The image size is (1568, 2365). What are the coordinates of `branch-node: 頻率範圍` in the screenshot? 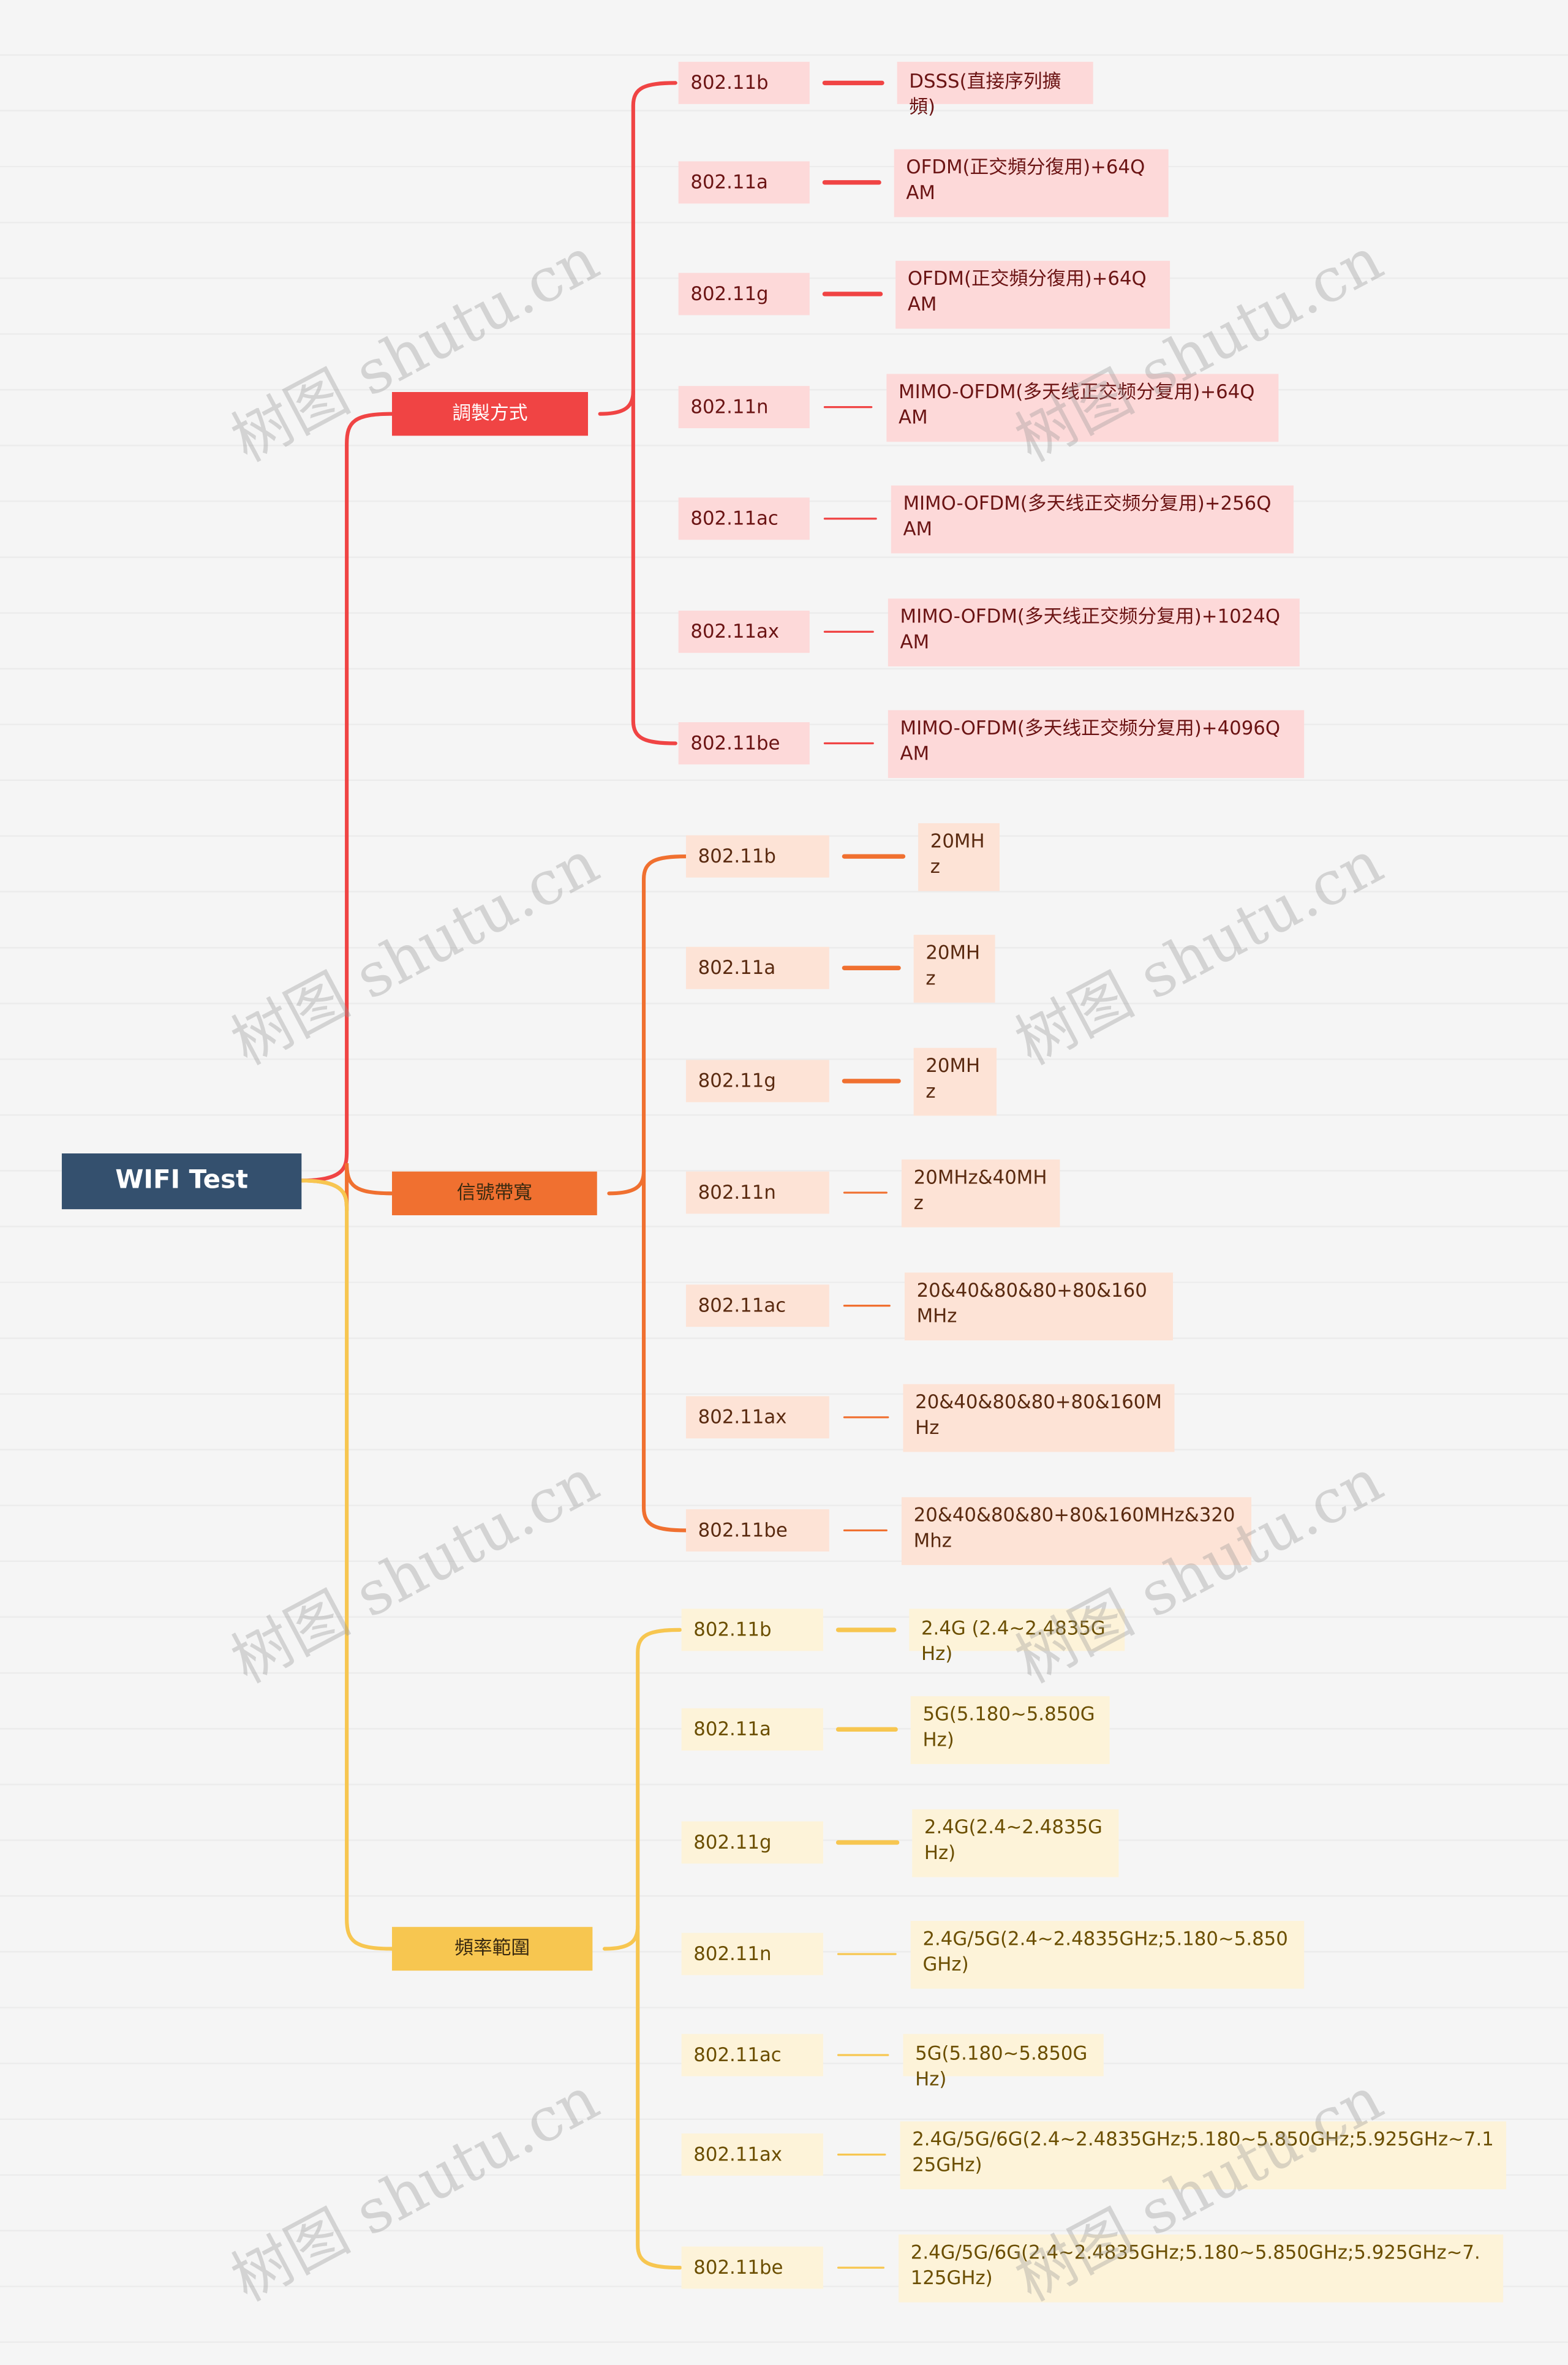 It's located at (492, 1948).